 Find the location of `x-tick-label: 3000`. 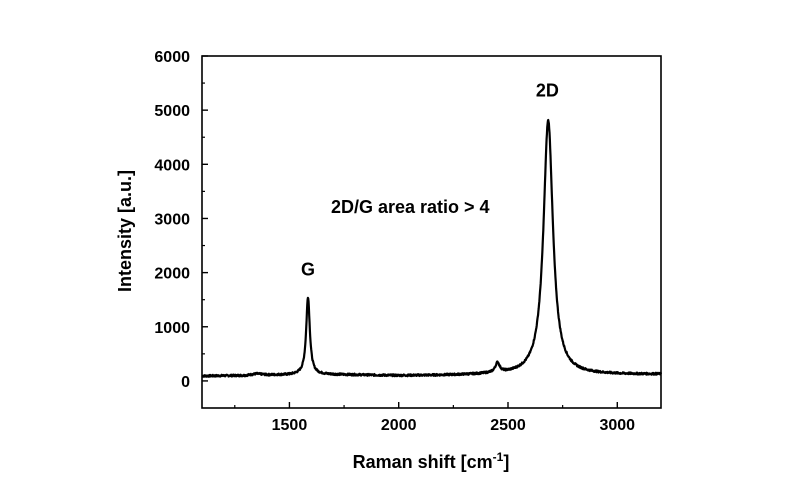

x-tick-label: 3000 is located at coordinates (617, 425).